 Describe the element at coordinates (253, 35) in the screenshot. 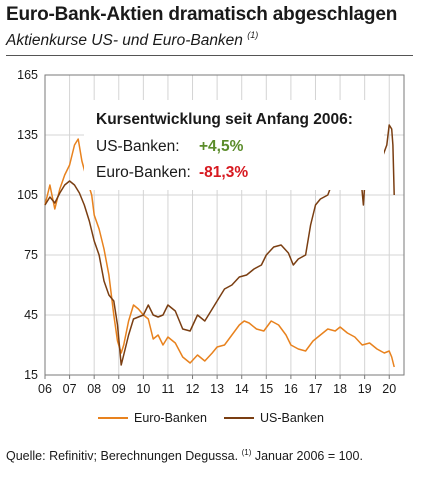

I see `subtitle-footnote-marker: (1)` at that location.